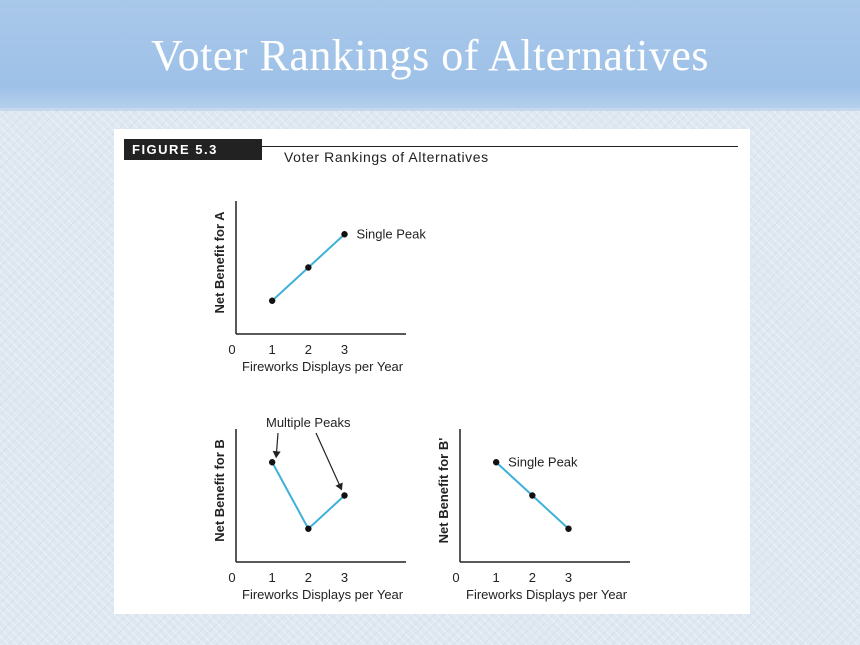 This screenshot has height=645, width=860. What do you see at coordinates (219, 262) in the screenshot?
I see `y-axis-label: Net Benefit for A` at bounding box center [219, 262].